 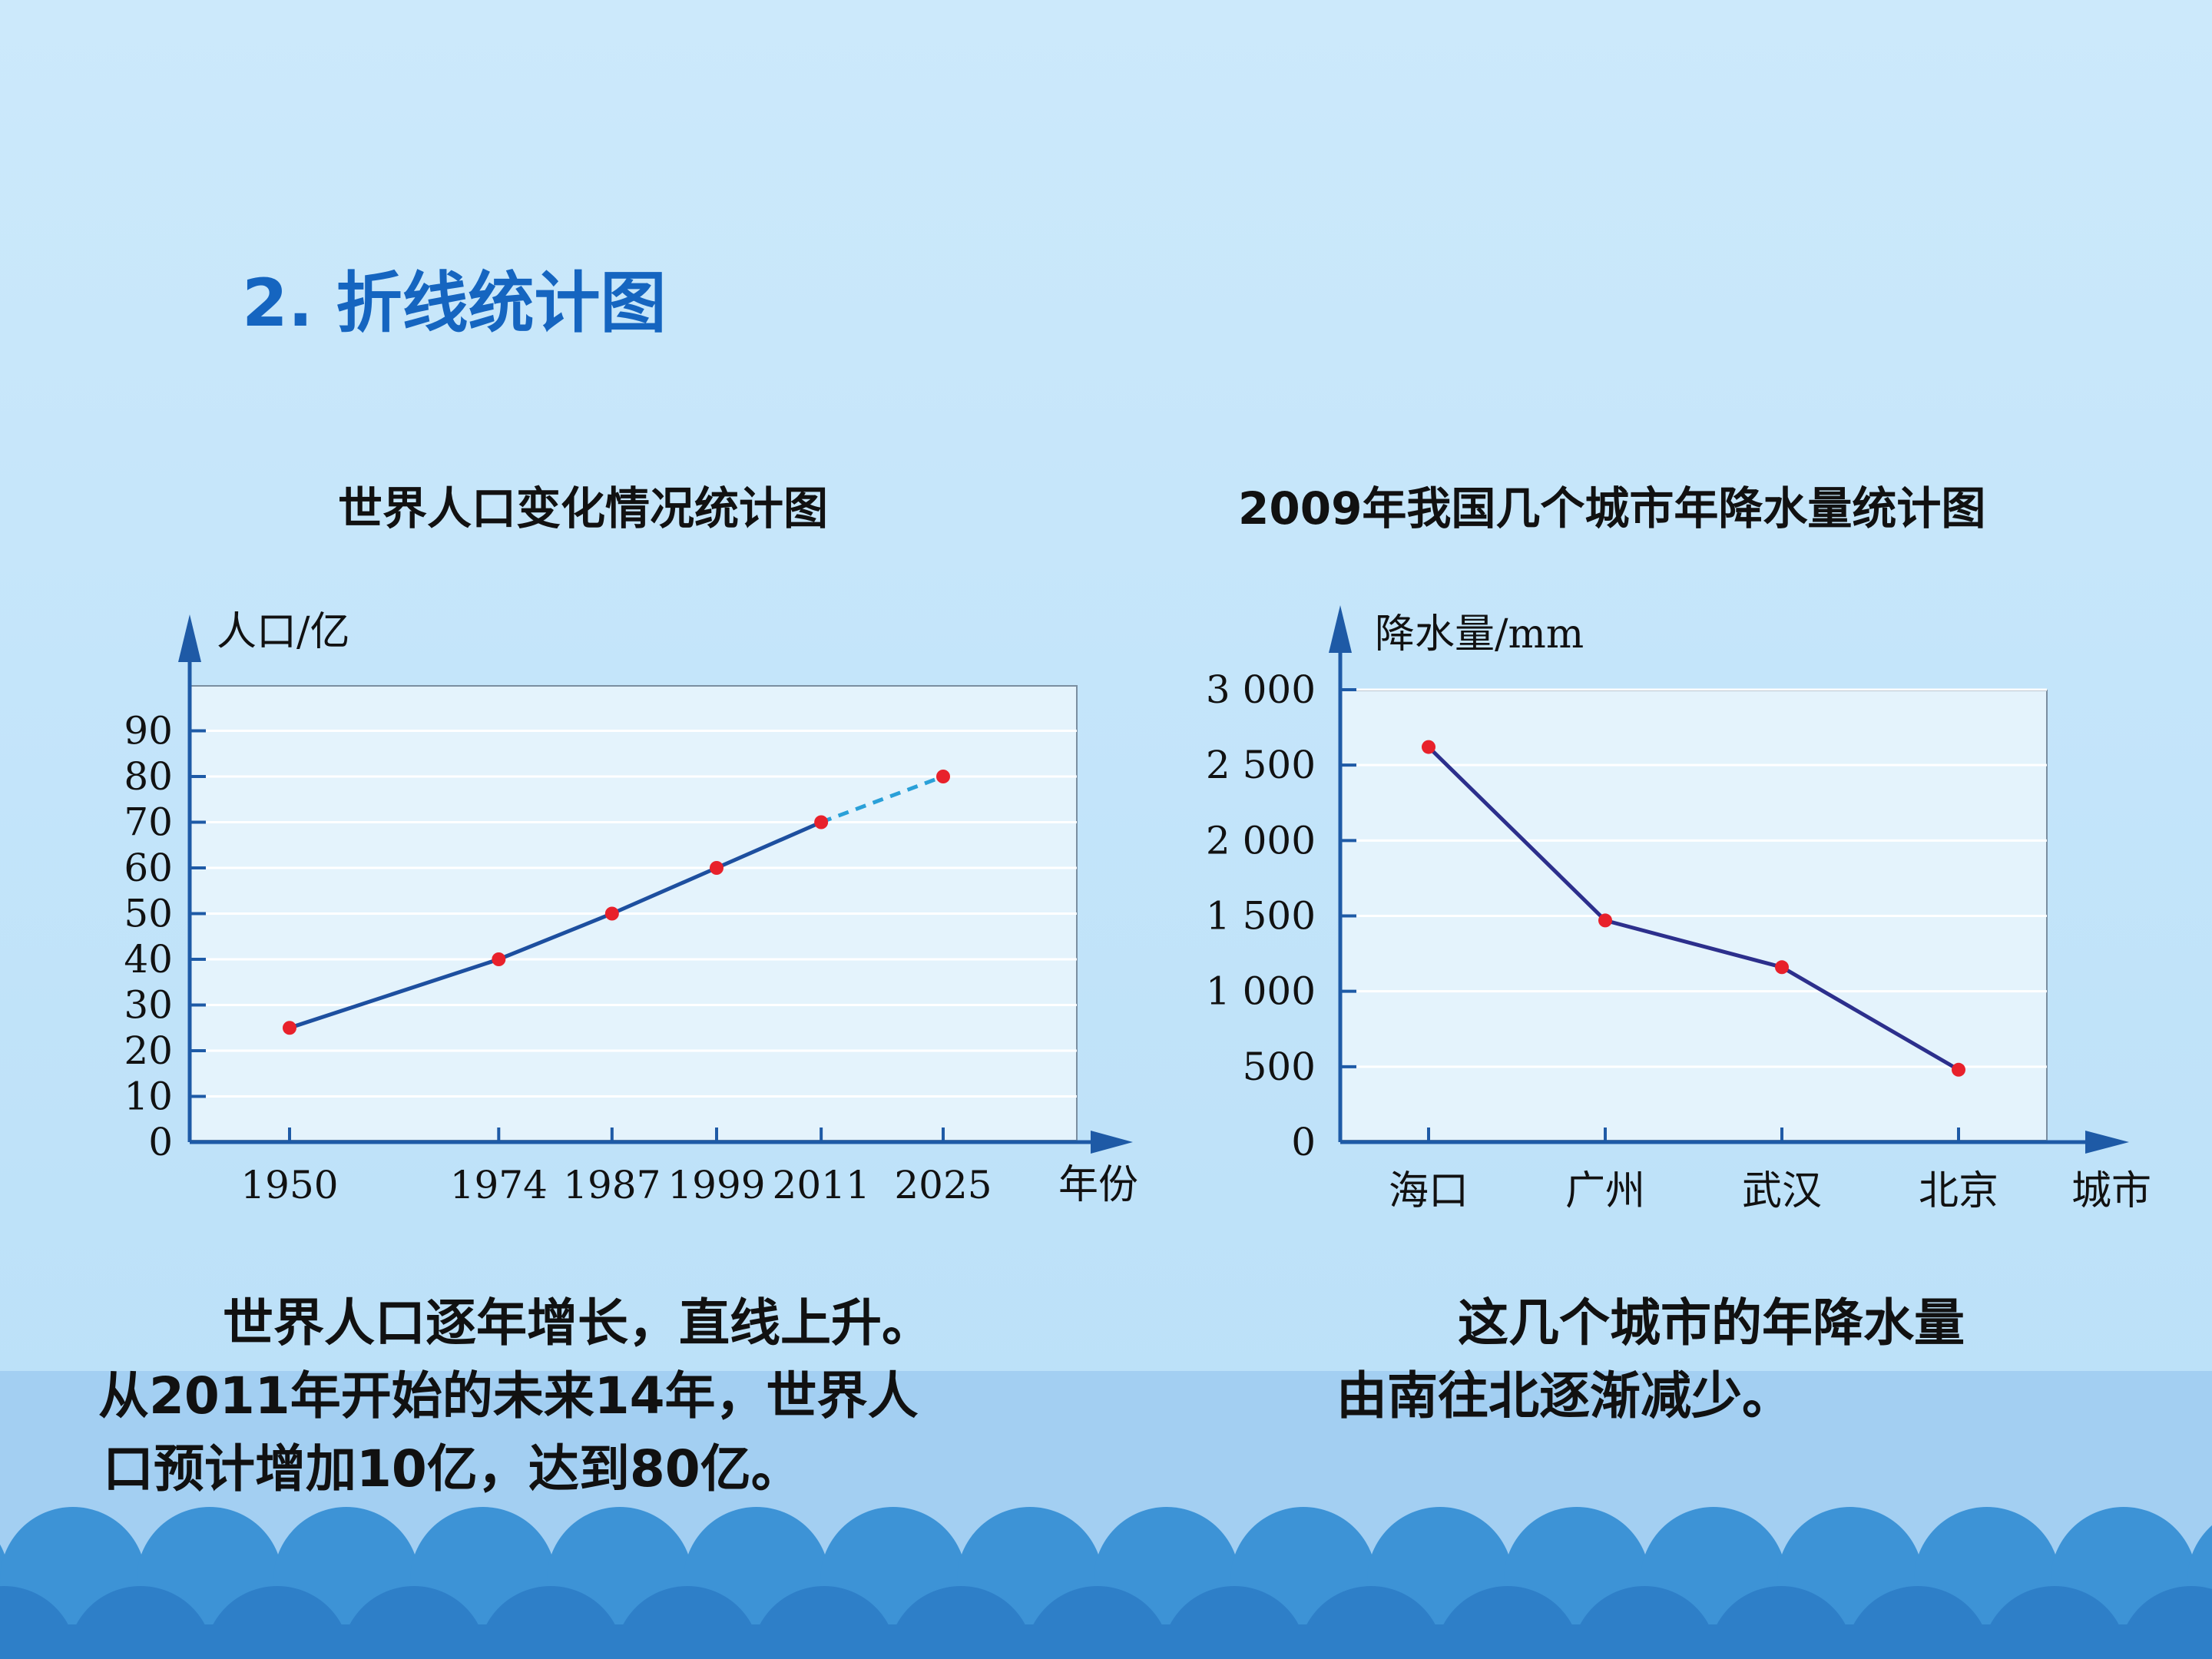 What do you see at coordinates (499, 1185) in the screenshot?
I see `x-tick-label: 1974` at bounding box center [499, 1185].